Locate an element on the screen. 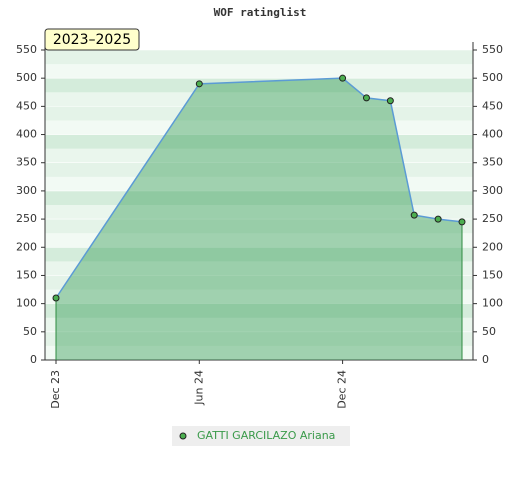 Image resolution: width=520 pixels, height=484 pixels. y2-tick-label: 50 is located at coordinates (489, 331).